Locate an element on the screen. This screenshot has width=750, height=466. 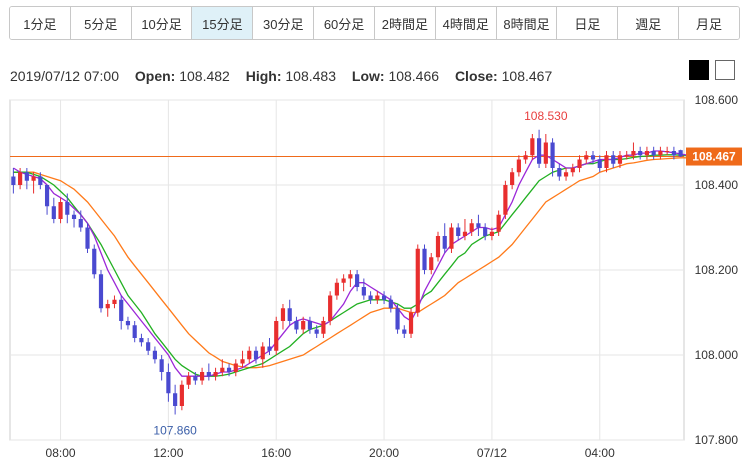
tab-1: 5分足 is located at coordinates (101, 23).